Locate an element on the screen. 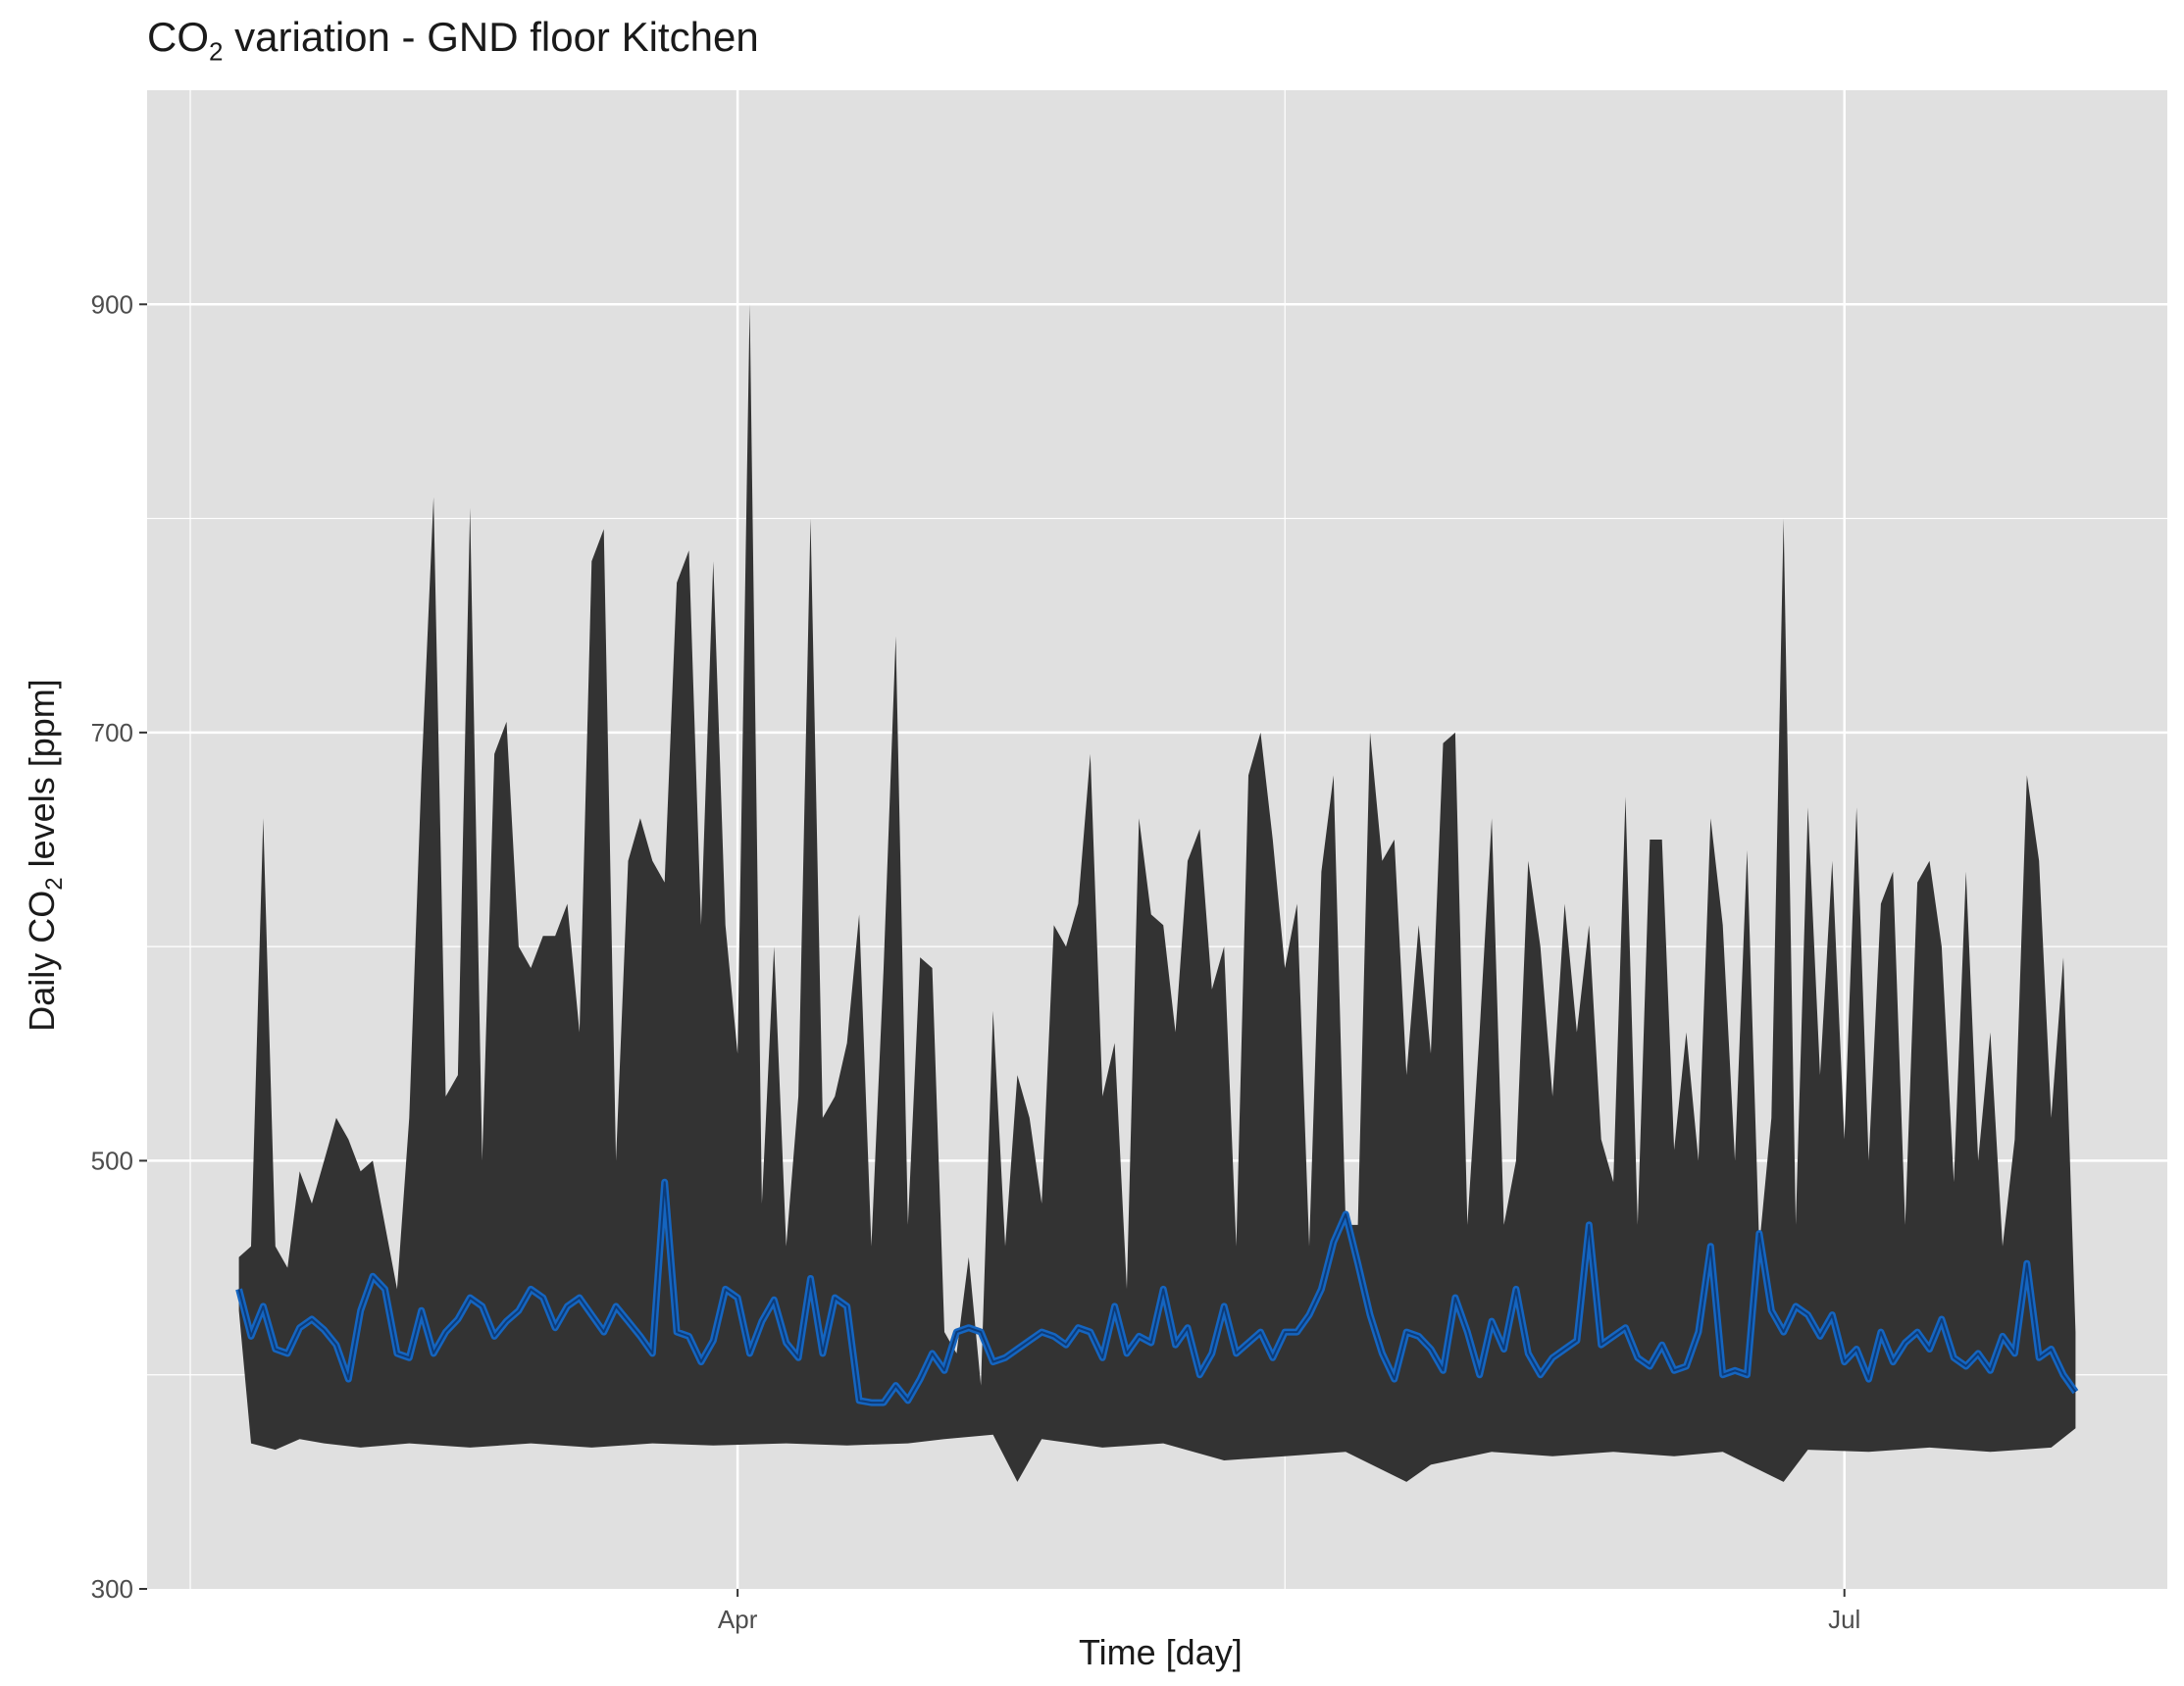 The height and width of the screenshot is (1686, 2184). co2-mean-line is located at coordinates (1157, 1293).